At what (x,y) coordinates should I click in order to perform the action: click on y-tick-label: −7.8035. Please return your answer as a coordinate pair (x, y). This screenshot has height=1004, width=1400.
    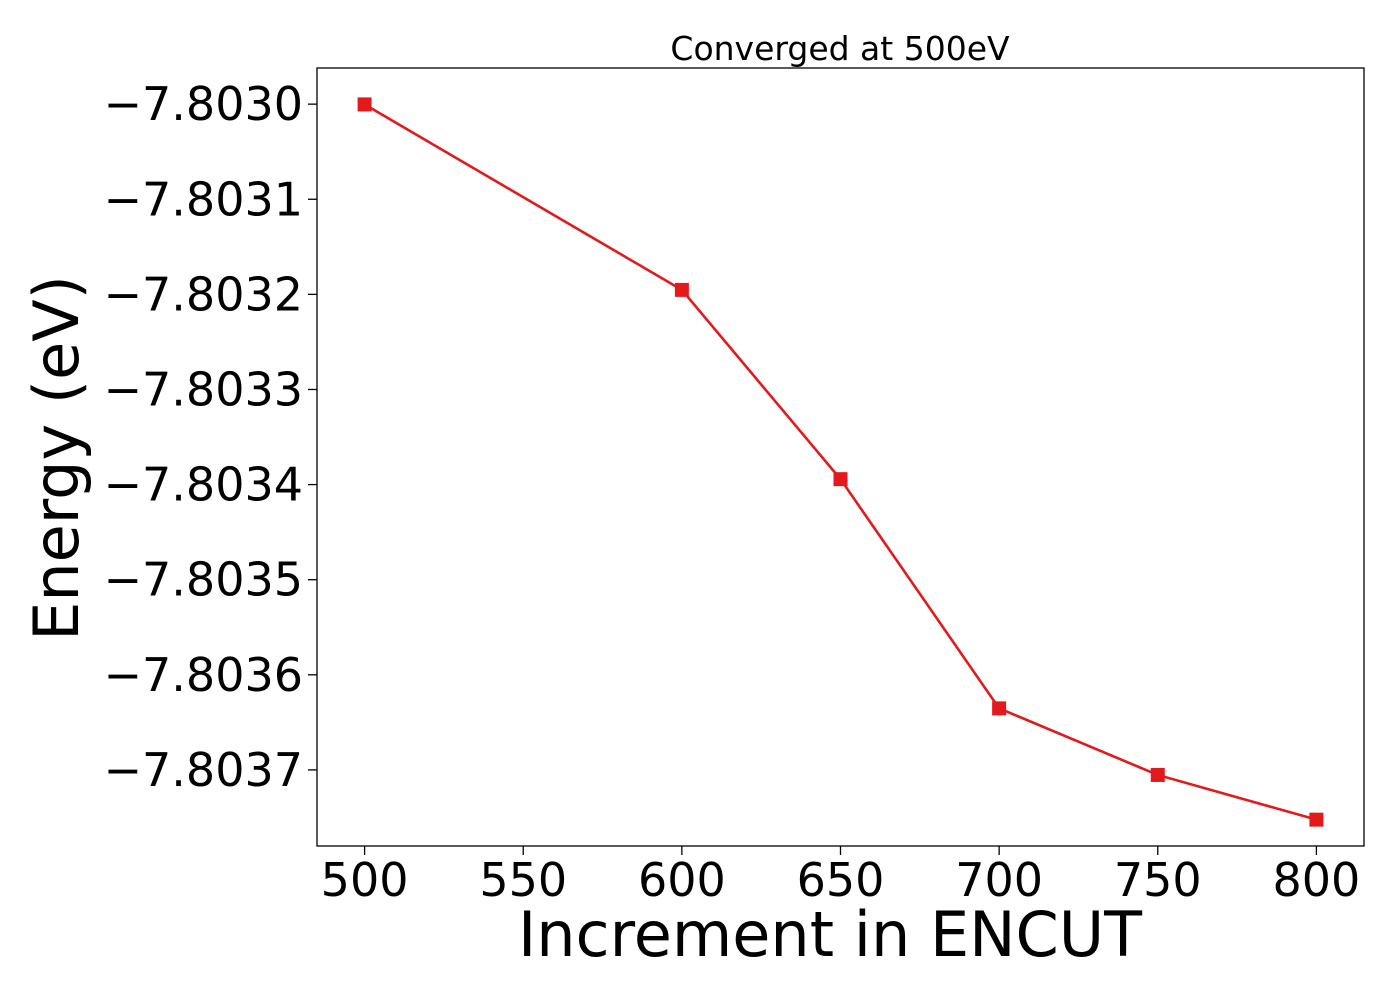
    Looking at the image, I should click on (204, 580).